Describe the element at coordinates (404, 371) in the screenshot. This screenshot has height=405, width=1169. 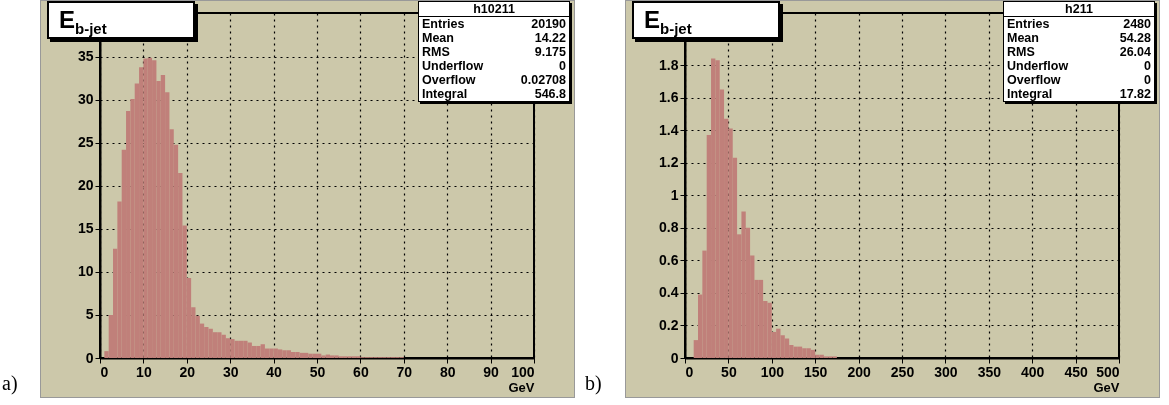
I see `x-tick-label: 70` at that location.